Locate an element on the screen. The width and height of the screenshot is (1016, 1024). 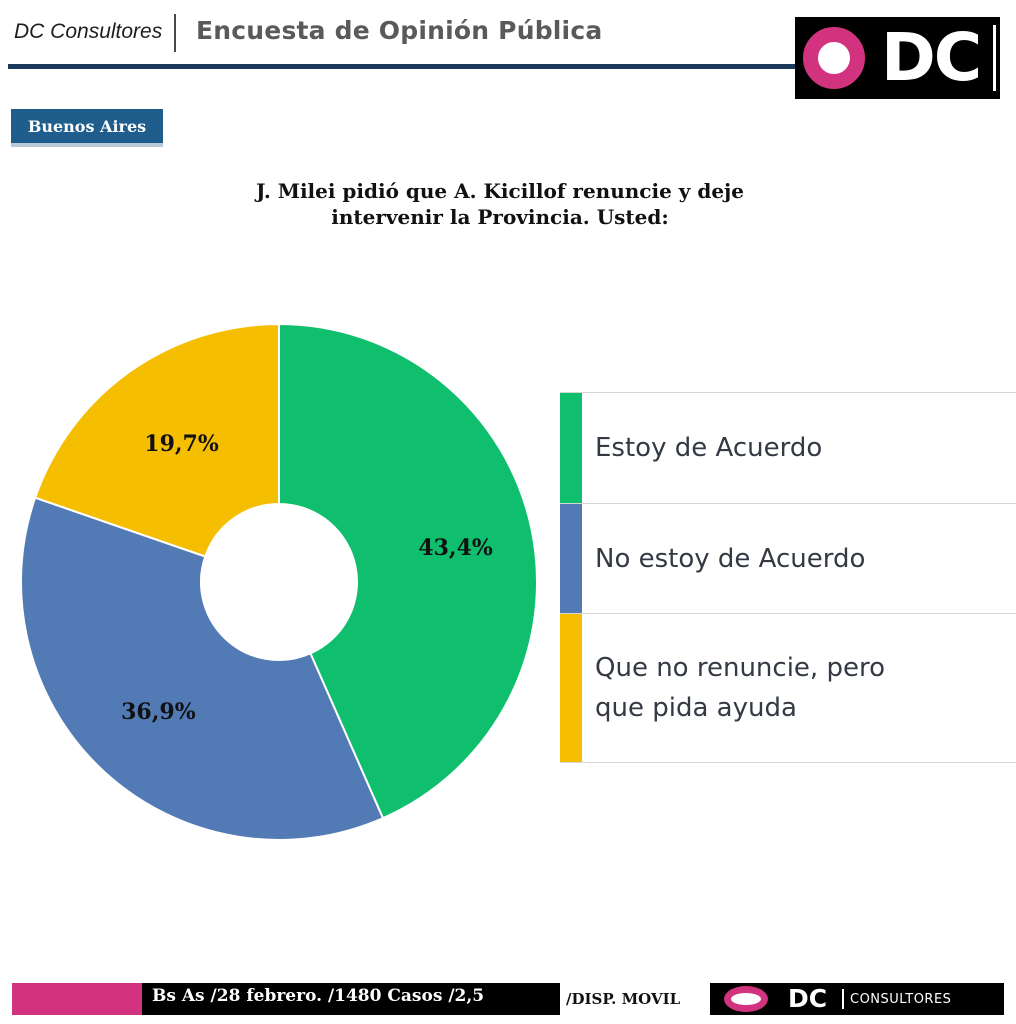
footer-method-box is located at coordinates (635, 999).